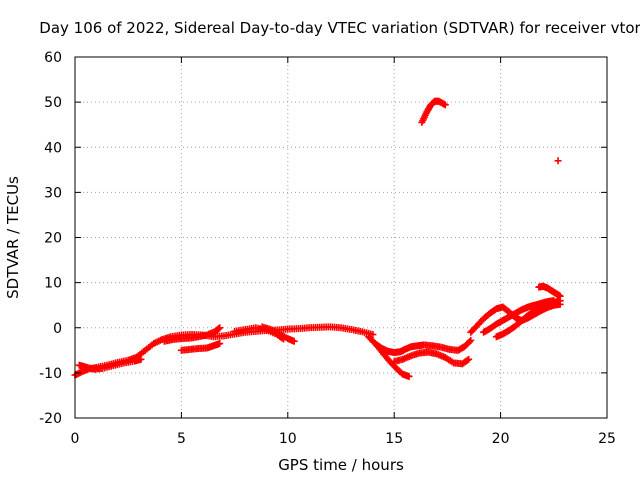  I want to click on x-tick-label: 0, so click(75, 439).